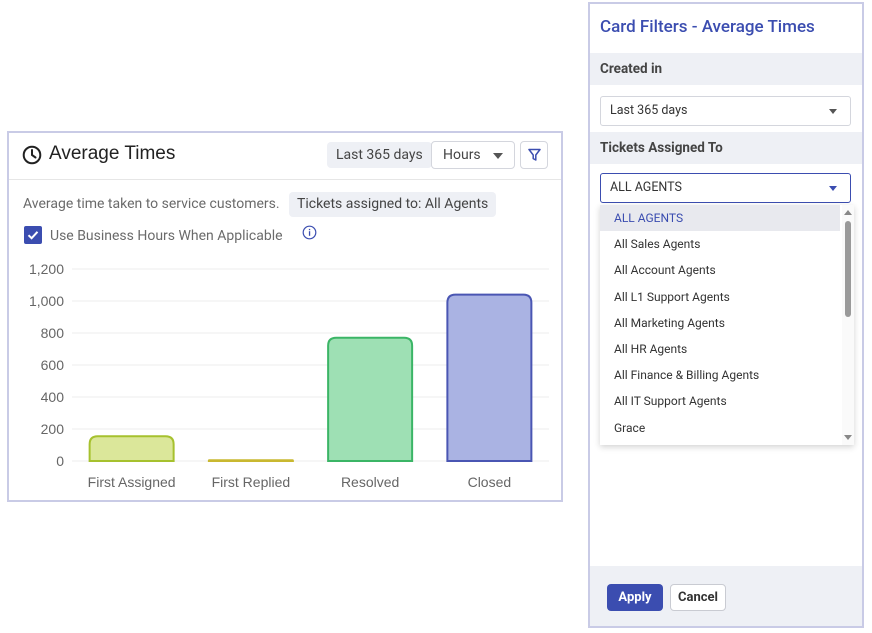 The height and width of the screenshot is (633, 872). What do you see at coordinates (725, 111) in the screenshot?
I see `created-in-select: Last 365 days` at bounding box center [725, 111].